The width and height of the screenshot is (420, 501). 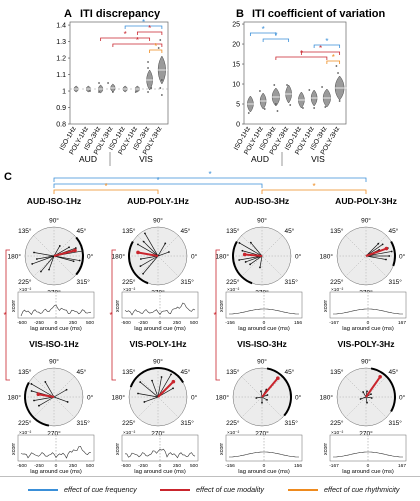 I want to click on xcorr-tick-label: 156, so click(x=298, y=323).